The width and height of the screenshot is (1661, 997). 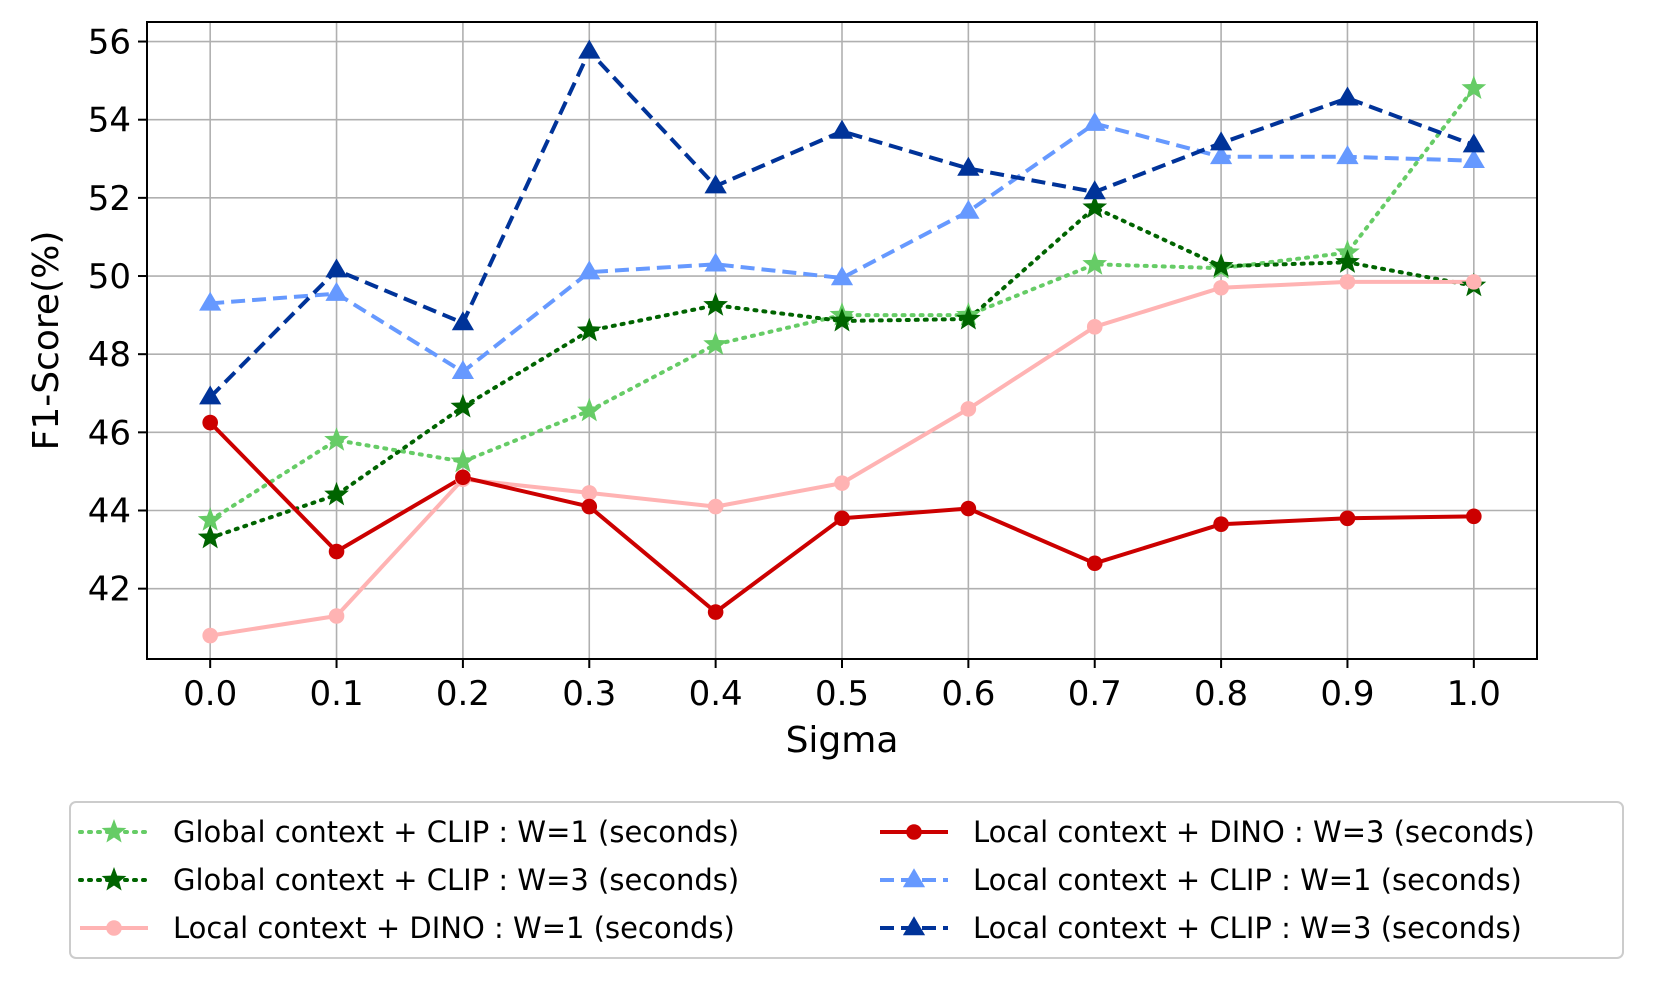 I want to click on x-tick-label: 1.0, so click(x=1474, y=694).